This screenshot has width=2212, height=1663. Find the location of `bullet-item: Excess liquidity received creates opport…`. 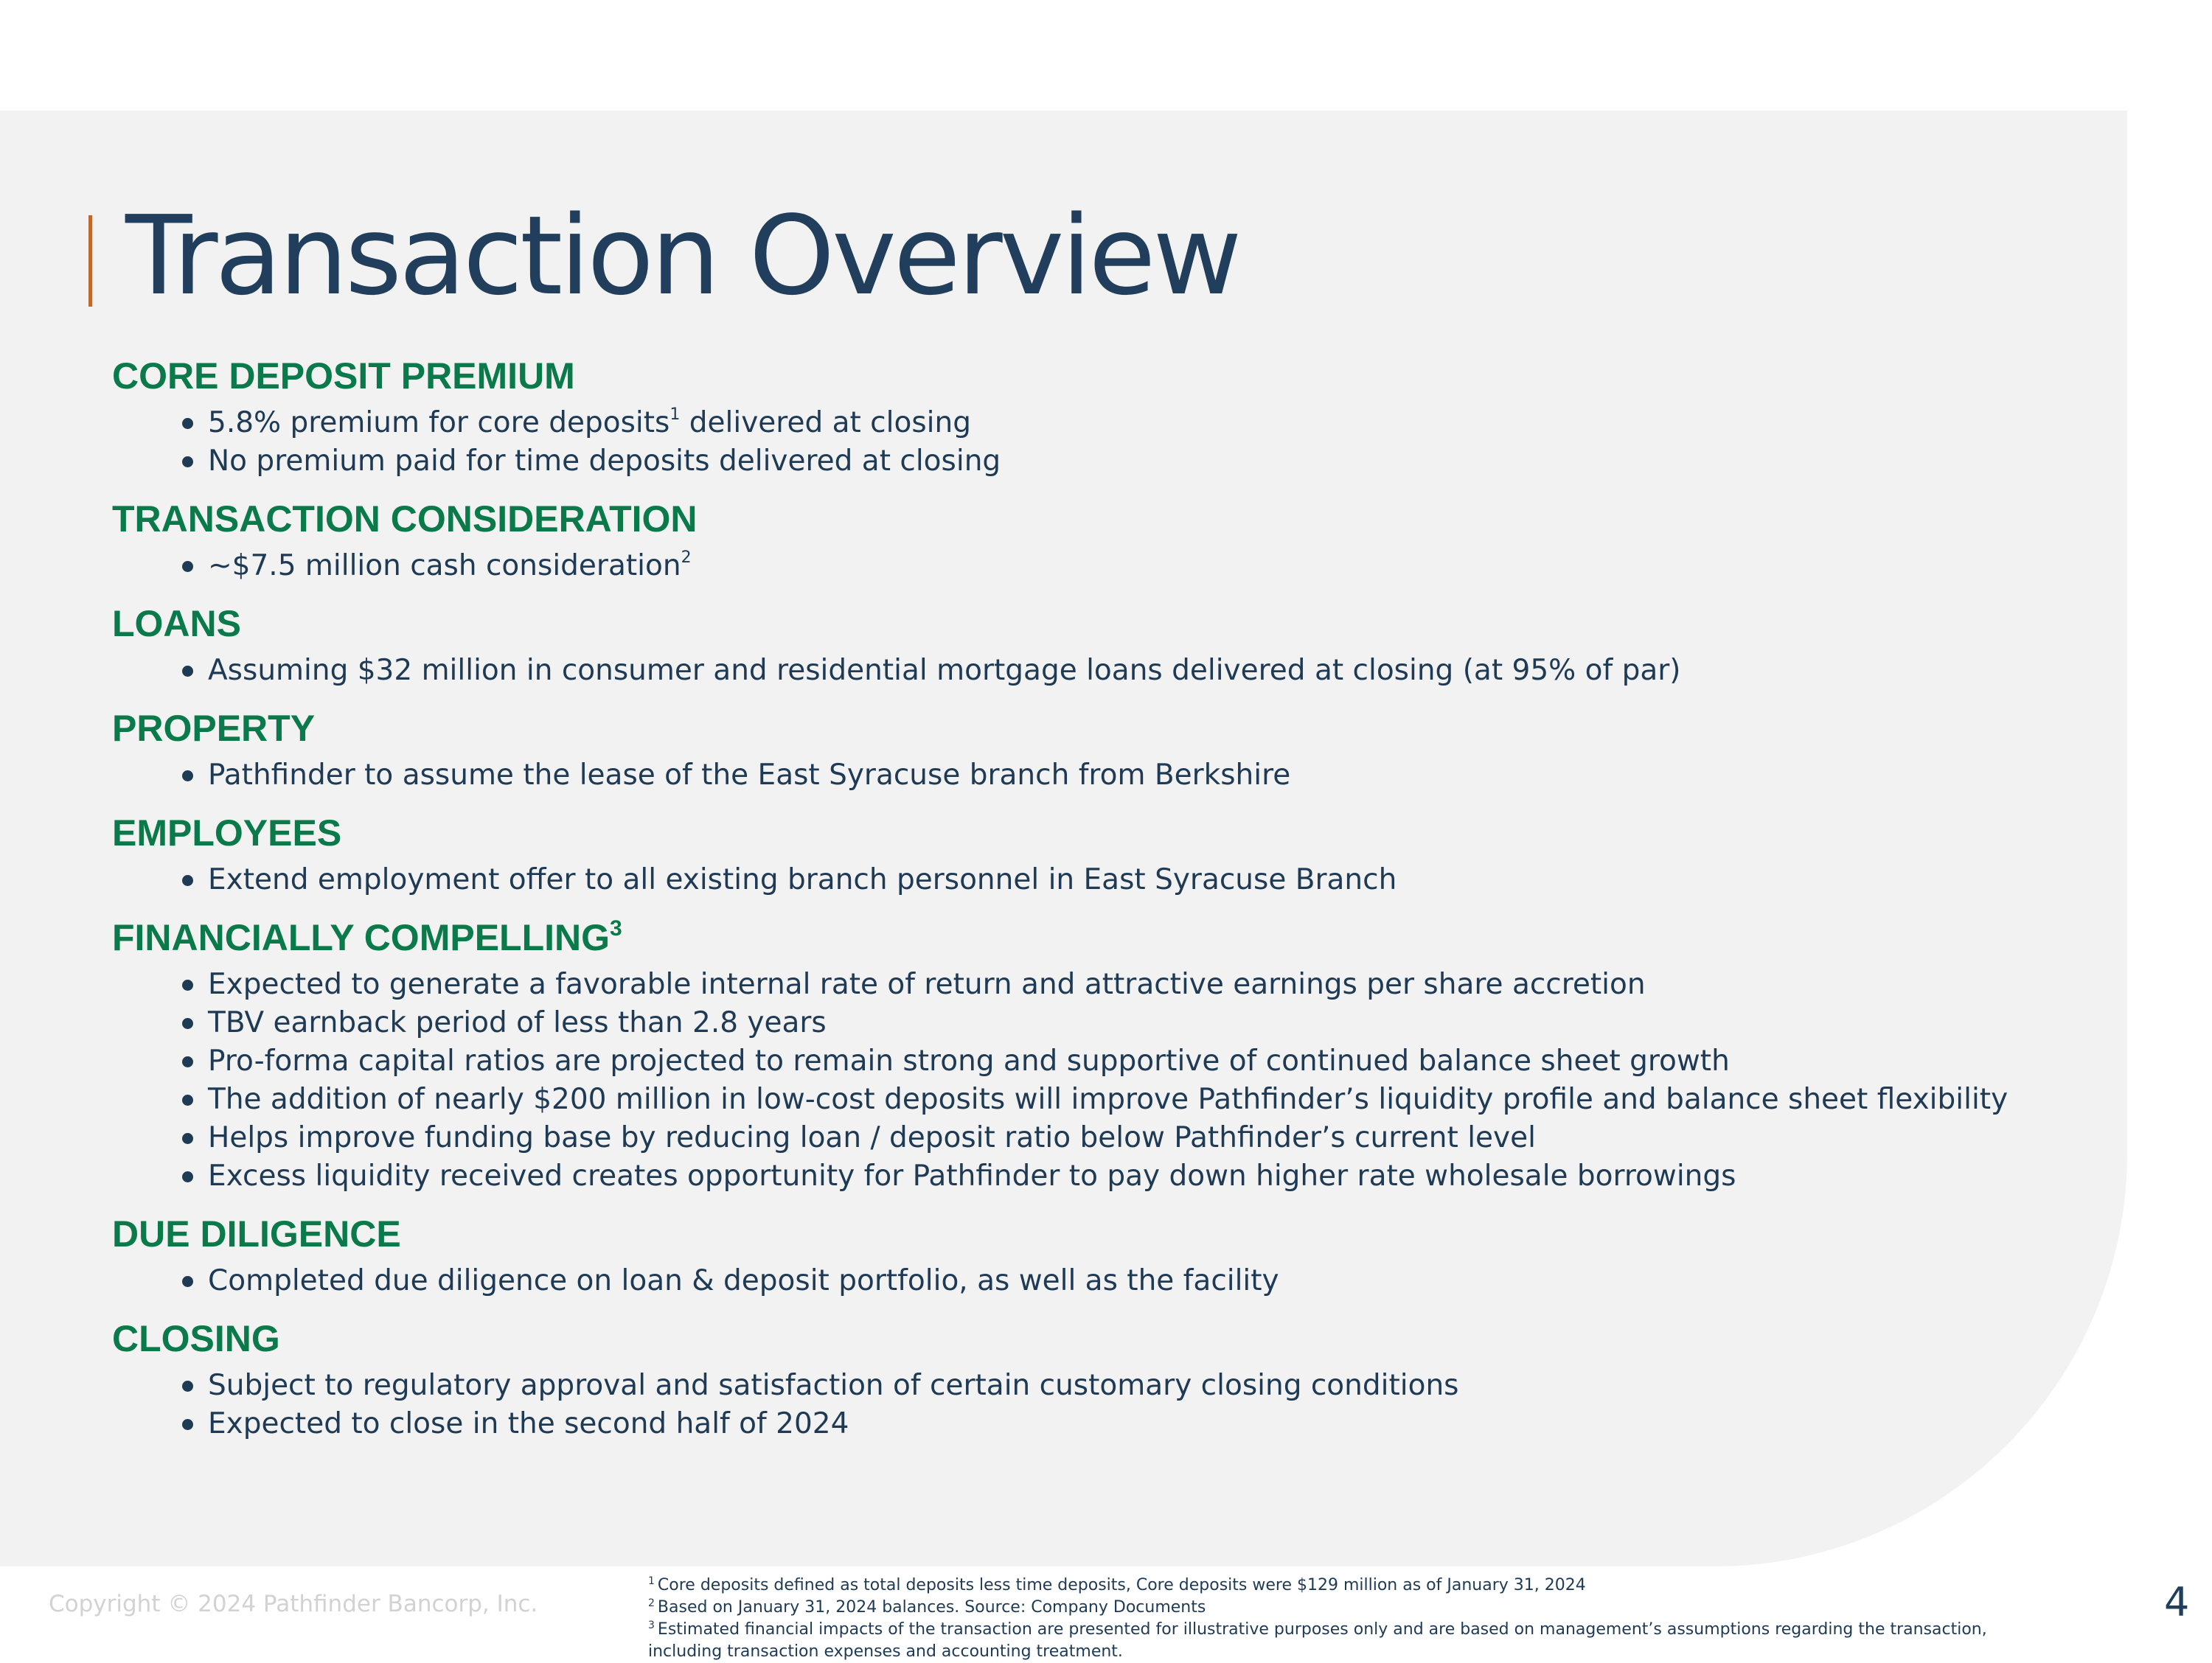

bullet-item: Excess liquidity received creates opport… is located at coordinates (1107, 1176).